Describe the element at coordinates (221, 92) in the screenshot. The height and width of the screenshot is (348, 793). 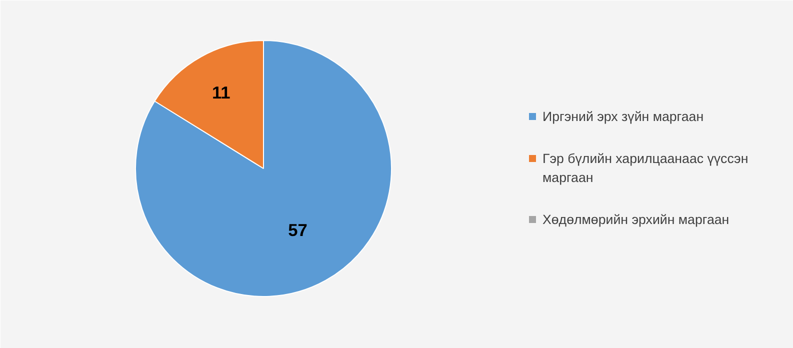
I see `data-label: 11` at that location.